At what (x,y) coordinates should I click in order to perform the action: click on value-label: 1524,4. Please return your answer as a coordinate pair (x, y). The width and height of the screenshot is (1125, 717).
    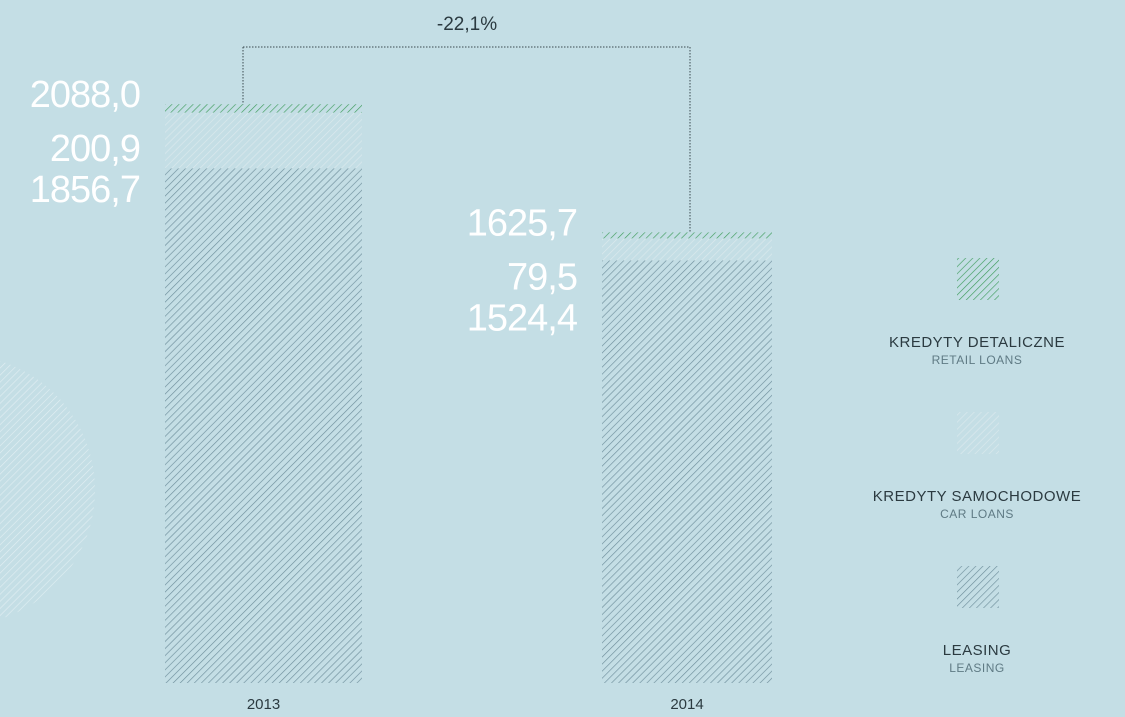
    Looking at the image, I should click on (522, 318).